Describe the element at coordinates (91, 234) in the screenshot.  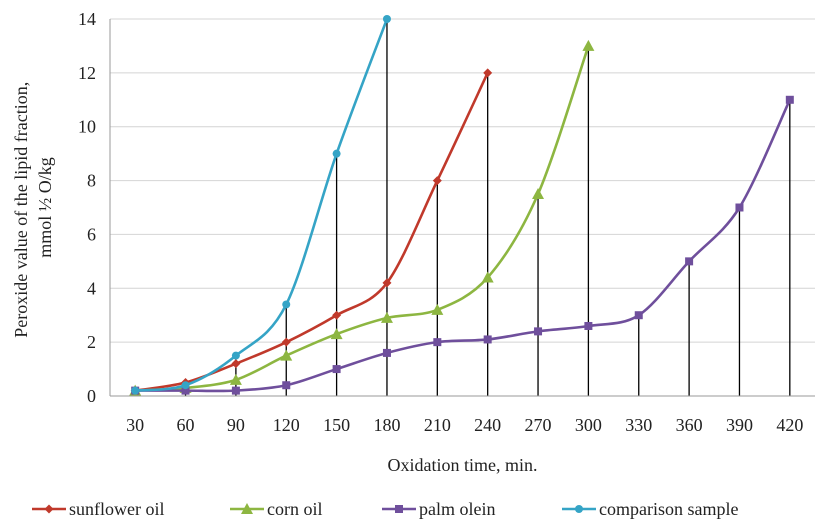
I see `y-tick-label: 6` at that location.